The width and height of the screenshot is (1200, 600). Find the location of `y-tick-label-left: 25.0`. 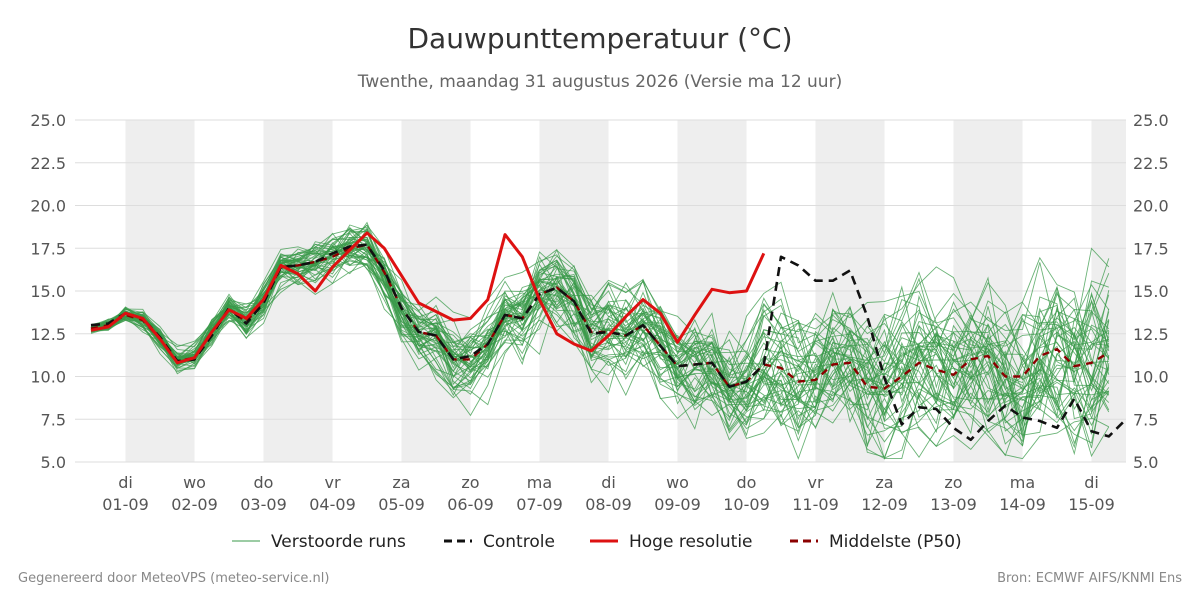

y-tick-label-left: 25.0 is located at coordinates (48, 120).